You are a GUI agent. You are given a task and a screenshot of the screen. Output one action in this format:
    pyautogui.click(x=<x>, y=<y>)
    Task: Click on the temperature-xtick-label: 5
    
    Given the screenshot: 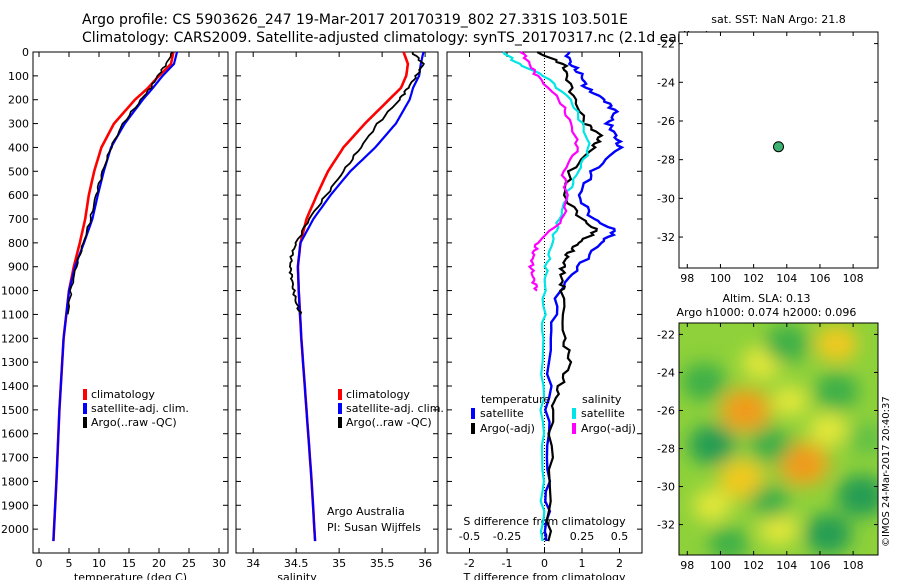 What is the action you would take?
    pyautogui.click(x=69, y=563)
    